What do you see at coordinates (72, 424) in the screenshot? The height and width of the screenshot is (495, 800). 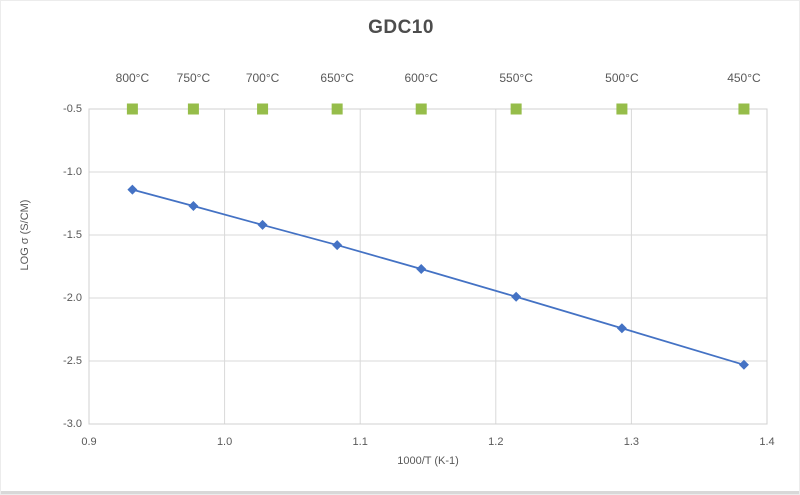 I see `y-tick-label: -3.0` at bounding box center [72, 424].